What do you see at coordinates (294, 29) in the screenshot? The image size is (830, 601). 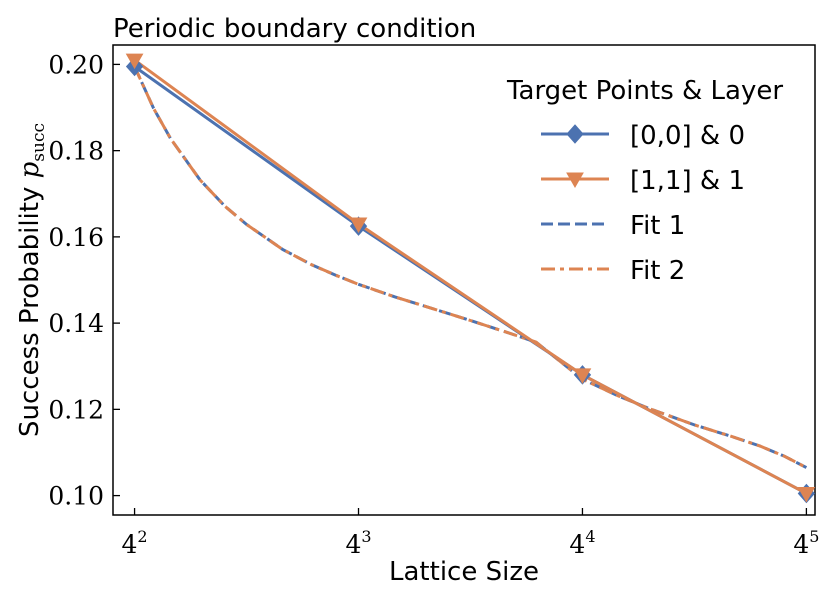 I see `chart-title: Periodic boundary condition` at bounding box center [294, 29].